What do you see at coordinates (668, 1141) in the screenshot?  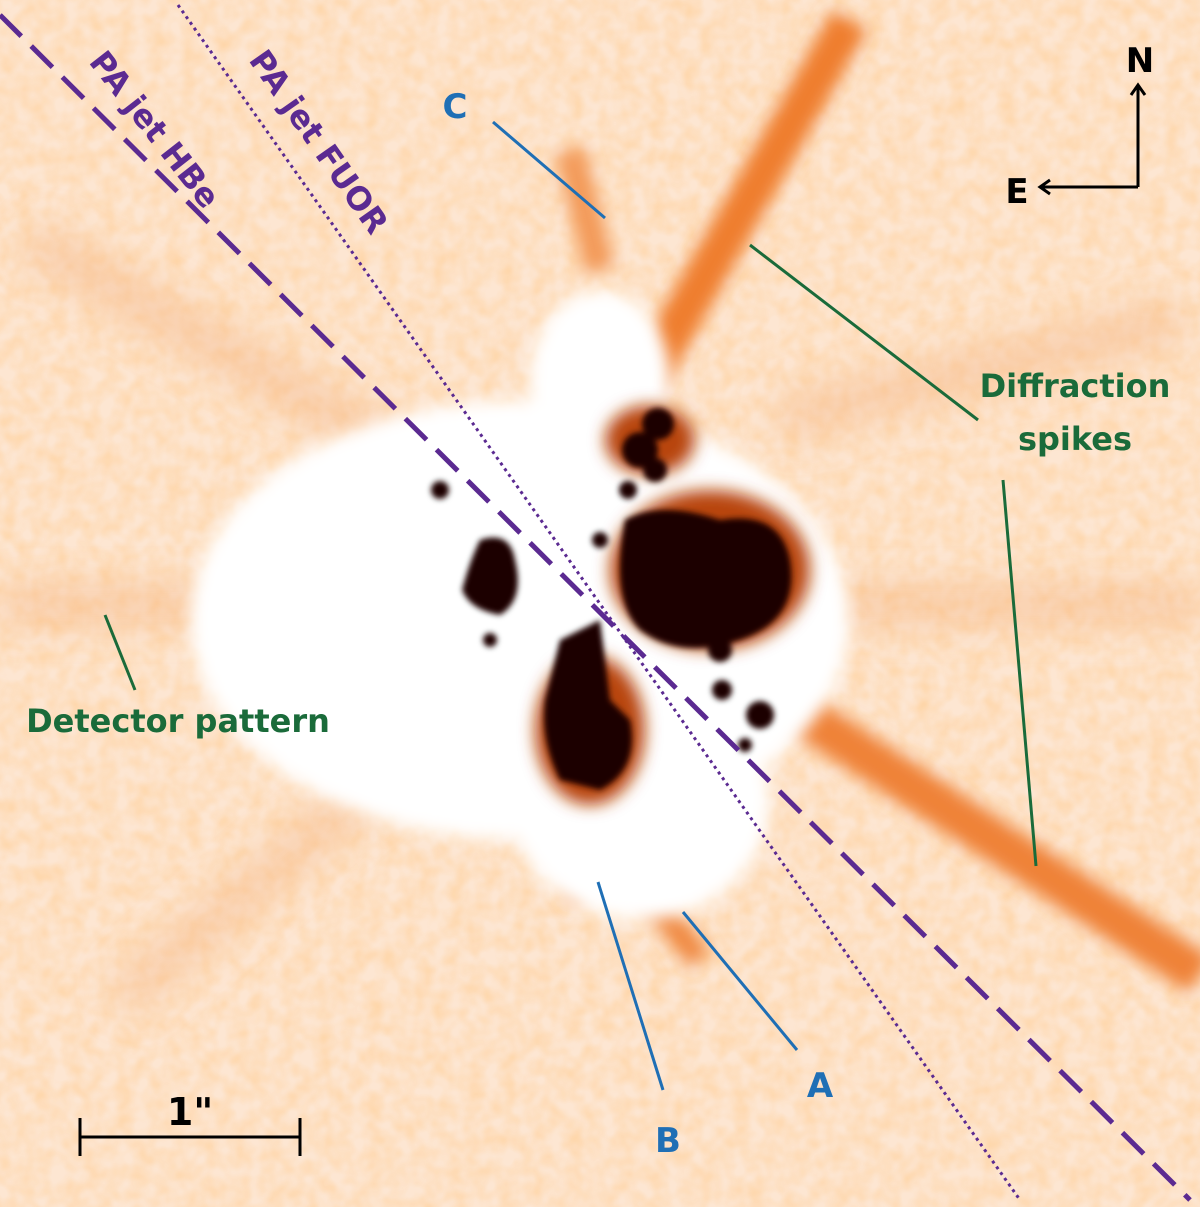 I see `label-b: B` at bounding box center [668, 1141].